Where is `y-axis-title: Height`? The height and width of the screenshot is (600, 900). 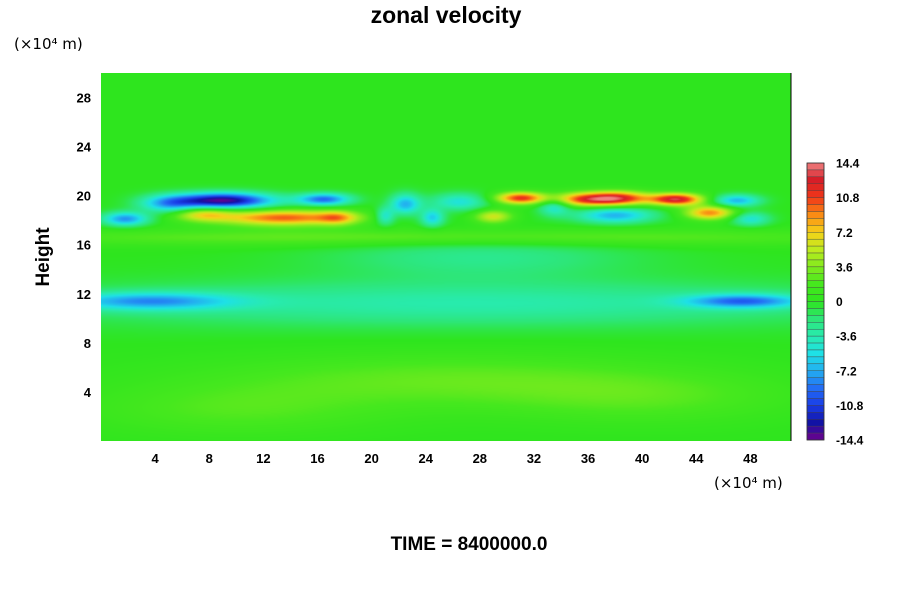 y-axis-title: Height is located at coordinates (43, 257).